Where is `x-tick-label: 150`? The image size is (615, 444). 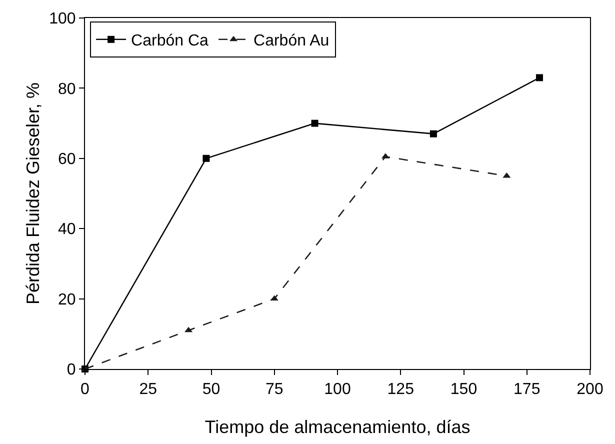
x-tick-label: 150 is located at coordinates (464, 389).